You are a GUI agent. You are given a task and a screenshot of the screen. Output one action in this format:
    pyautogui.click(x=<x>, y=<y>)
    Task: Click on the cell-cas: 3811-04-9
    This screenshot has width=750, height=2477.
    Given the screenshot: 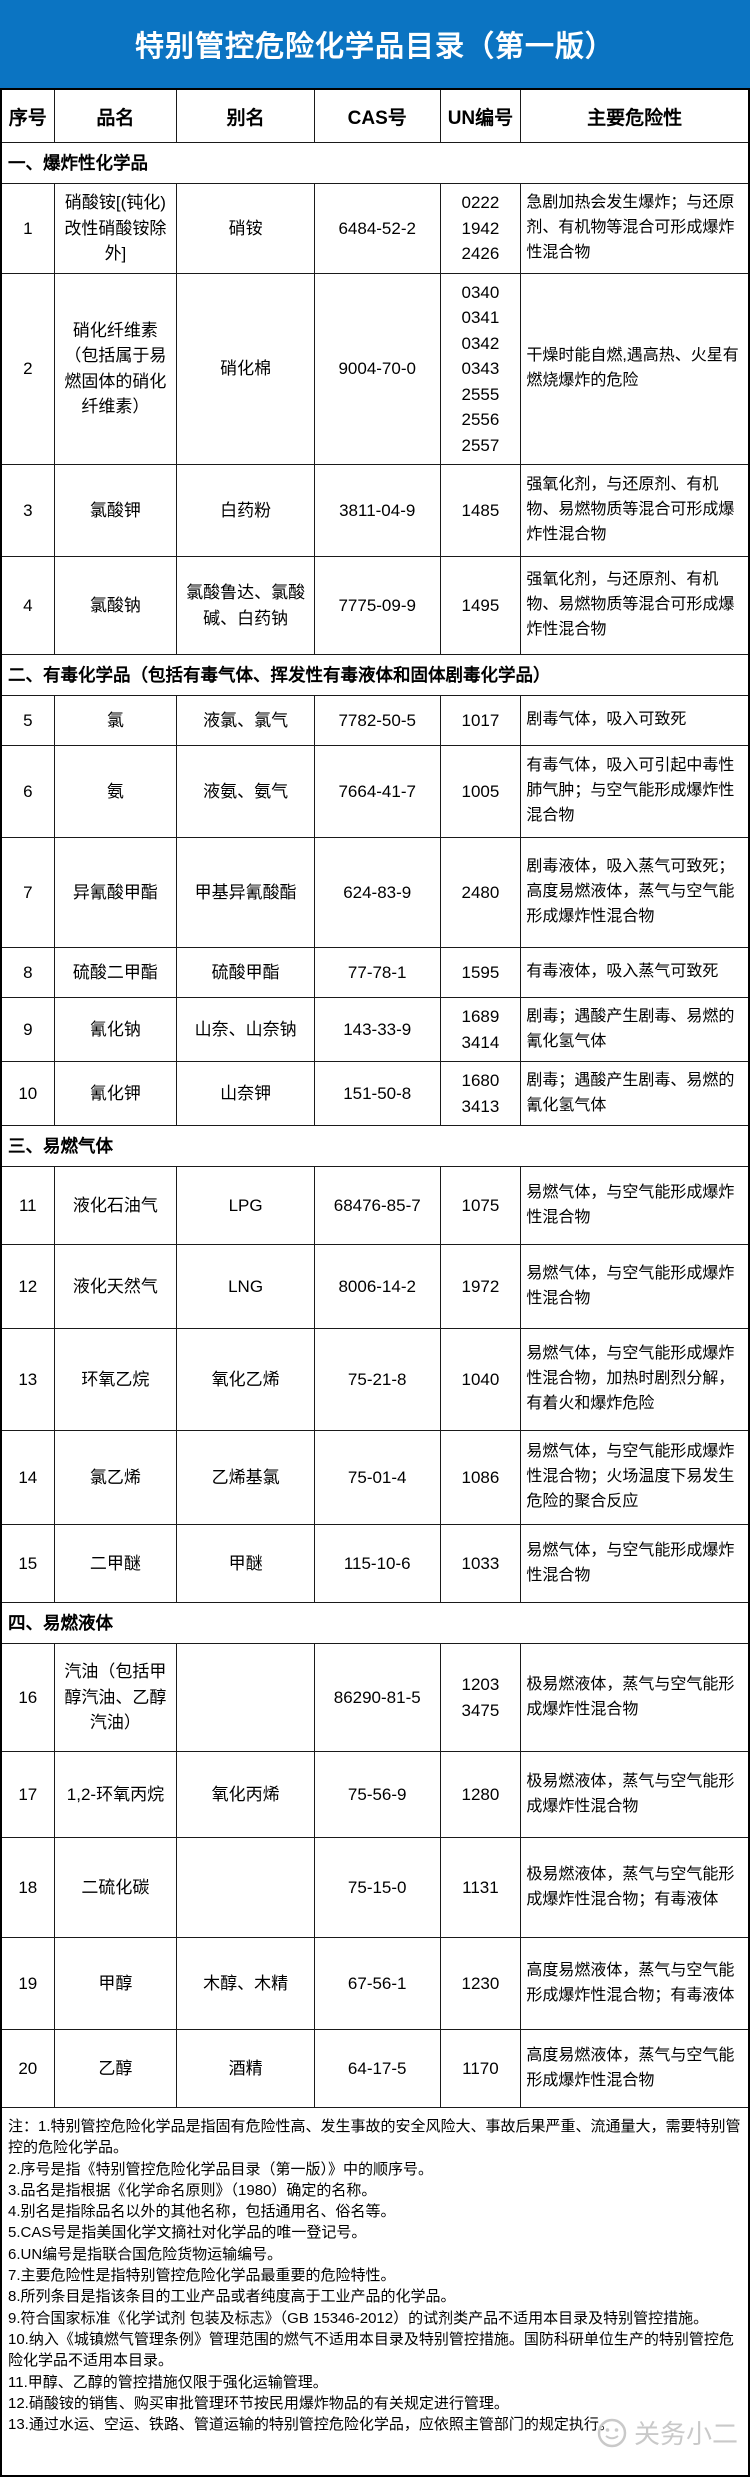 What is the action you would take?
    pyautogui.click(x=377, y=510)
    